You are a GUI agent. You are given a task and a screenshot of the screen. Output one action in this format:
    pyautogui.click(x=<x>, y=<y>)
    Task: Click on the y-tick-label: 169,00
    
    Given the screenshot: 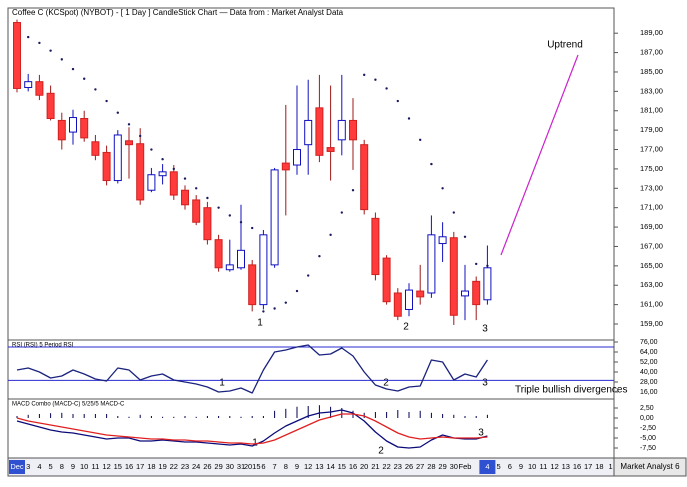 What is the action you would take?
    pyautogui.click(x=651, y=226)
    